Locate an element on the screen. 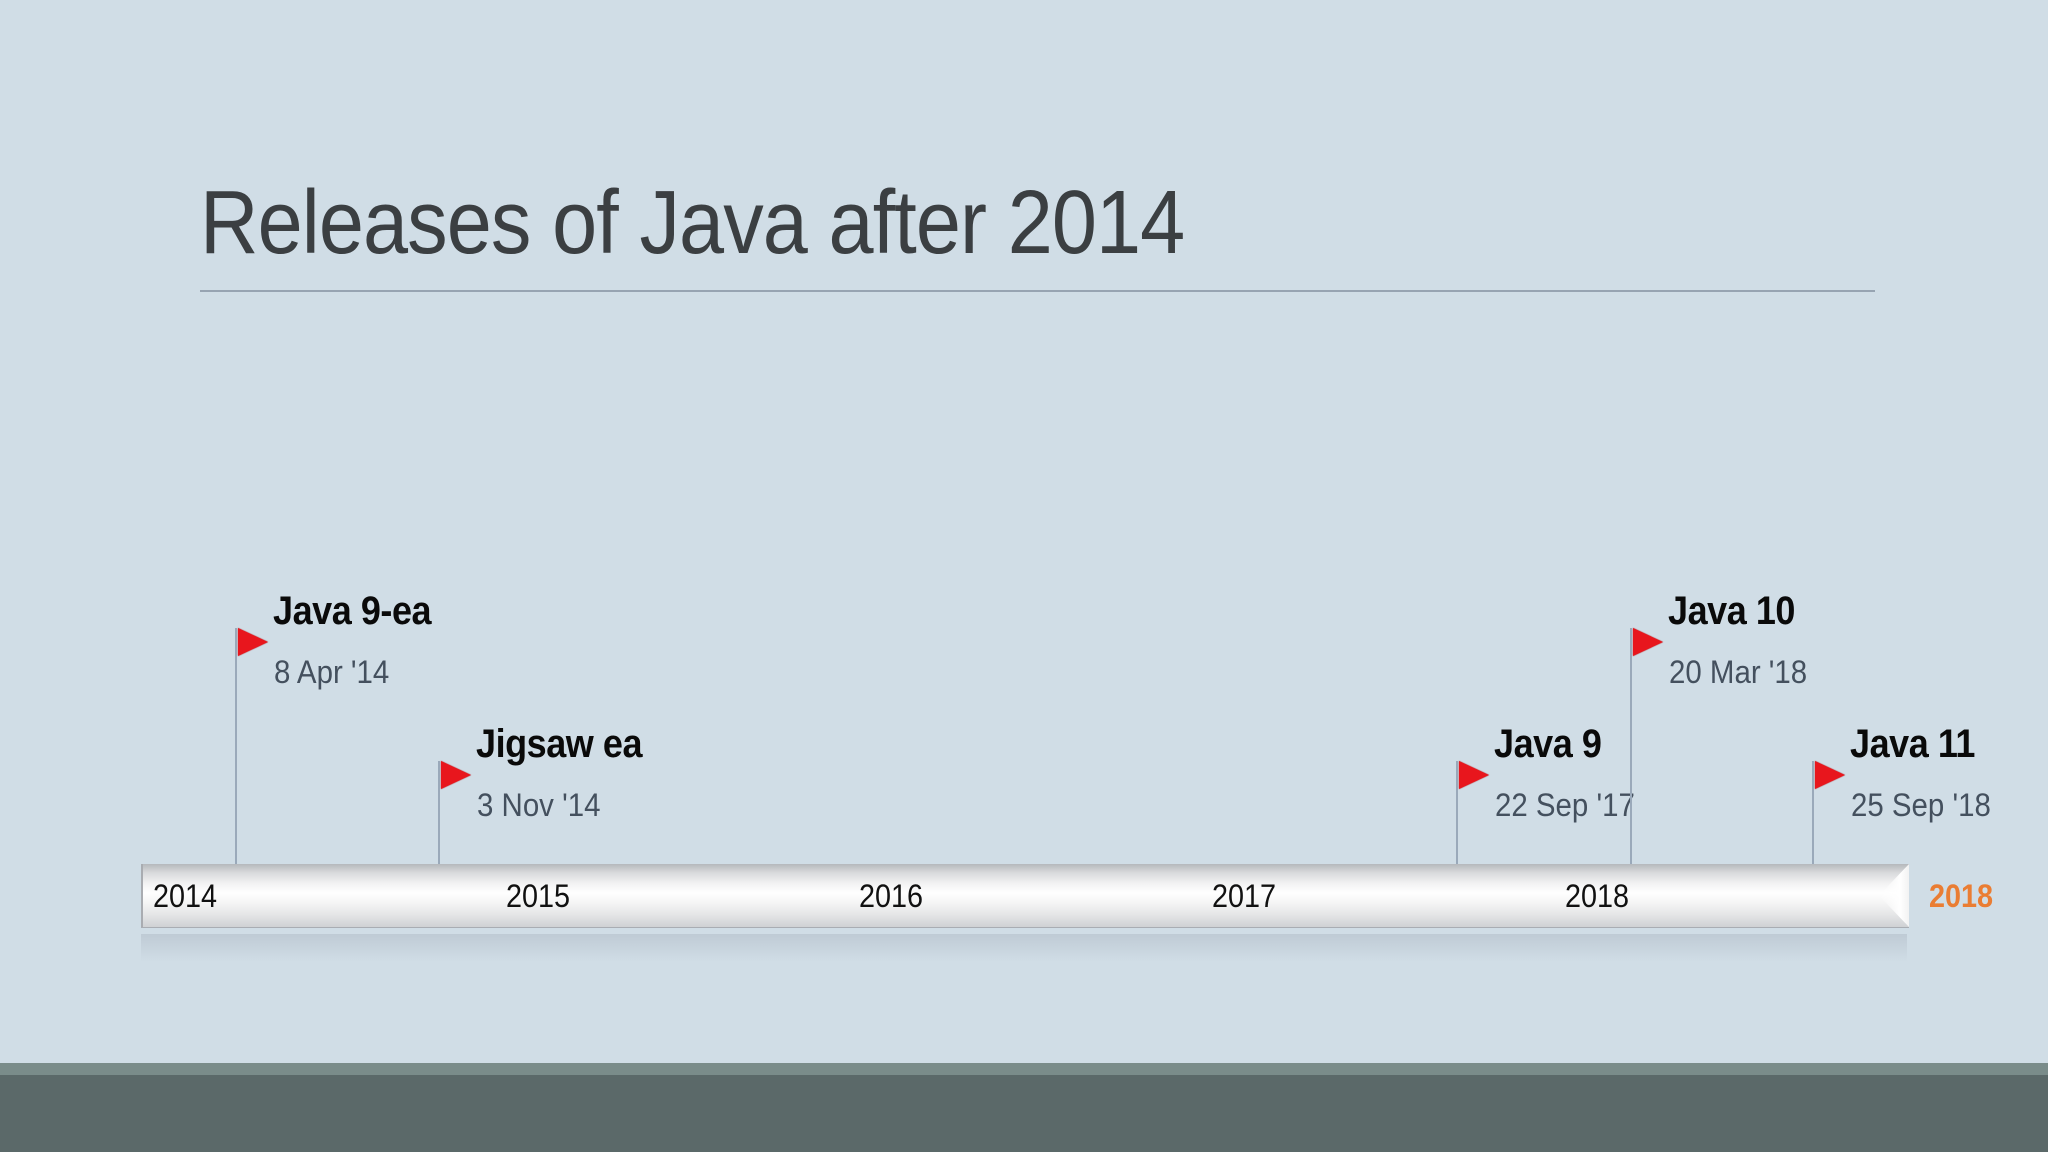  year-tick-2018: 2018 is located at coordinates (1597, 896).